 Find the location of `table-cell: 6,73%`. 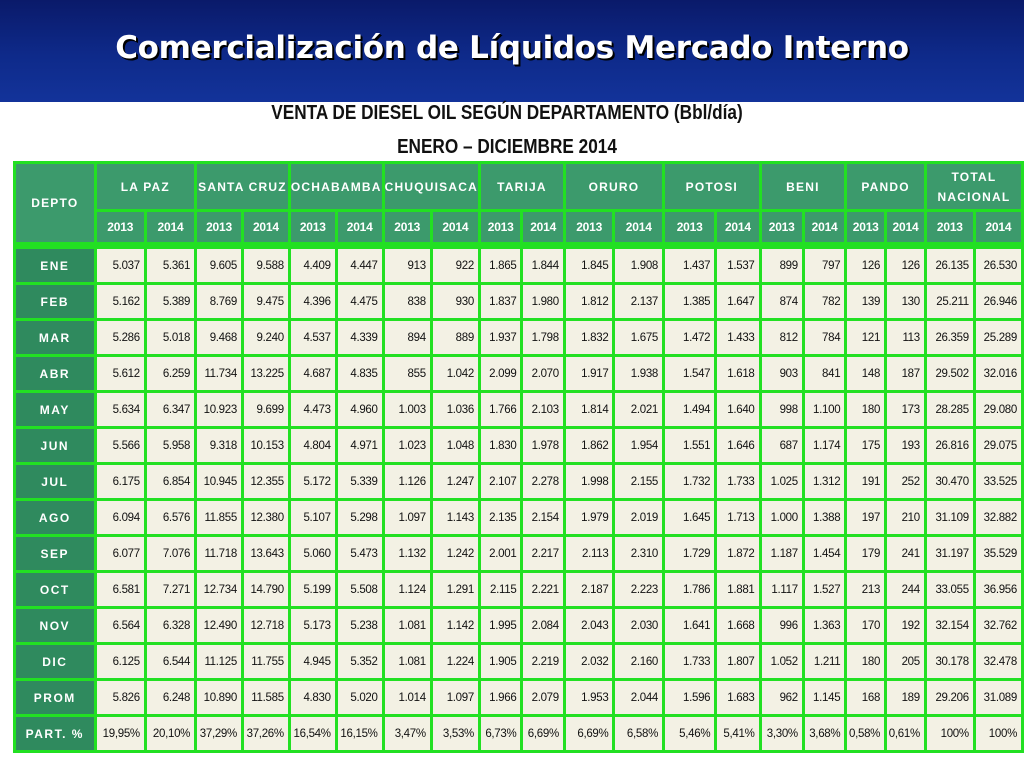

table-cell: 6,73% is located at coordinates (500, 733).